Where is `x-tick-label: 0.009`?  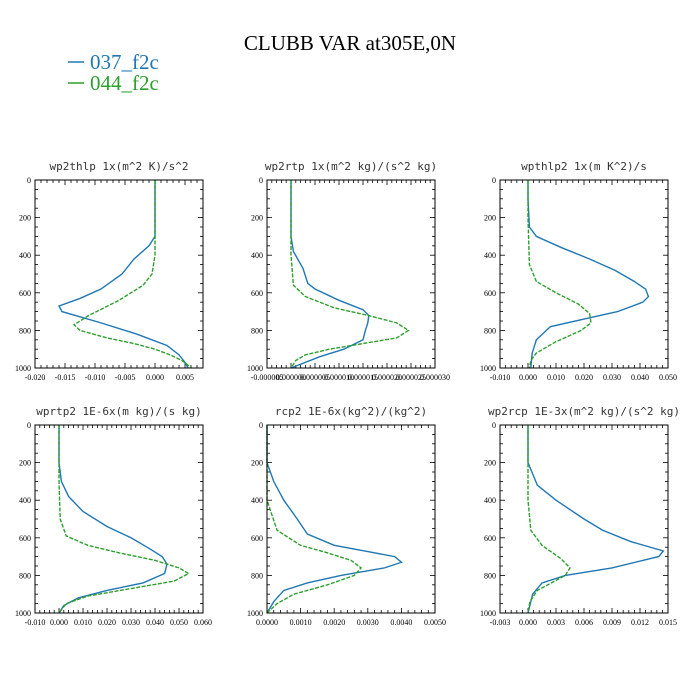
x-tick-label: 0.009 is located at coordinates (612, 622).